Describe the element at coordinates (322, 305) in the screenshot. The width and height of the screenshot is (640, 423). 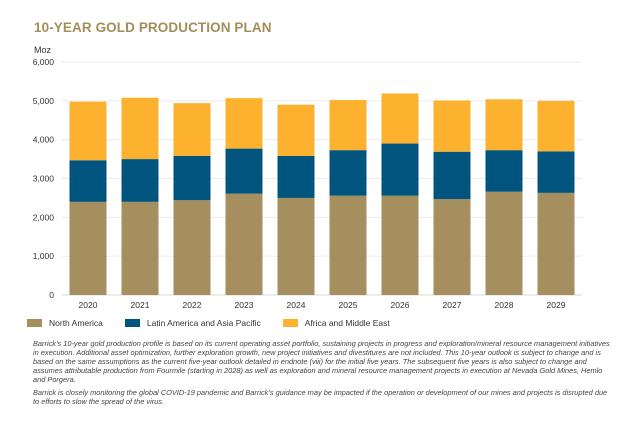
I see `x-axis-ticks: 2020 2021 2022 2023 2024 2025 2026 2027 2028 2029` at that location.